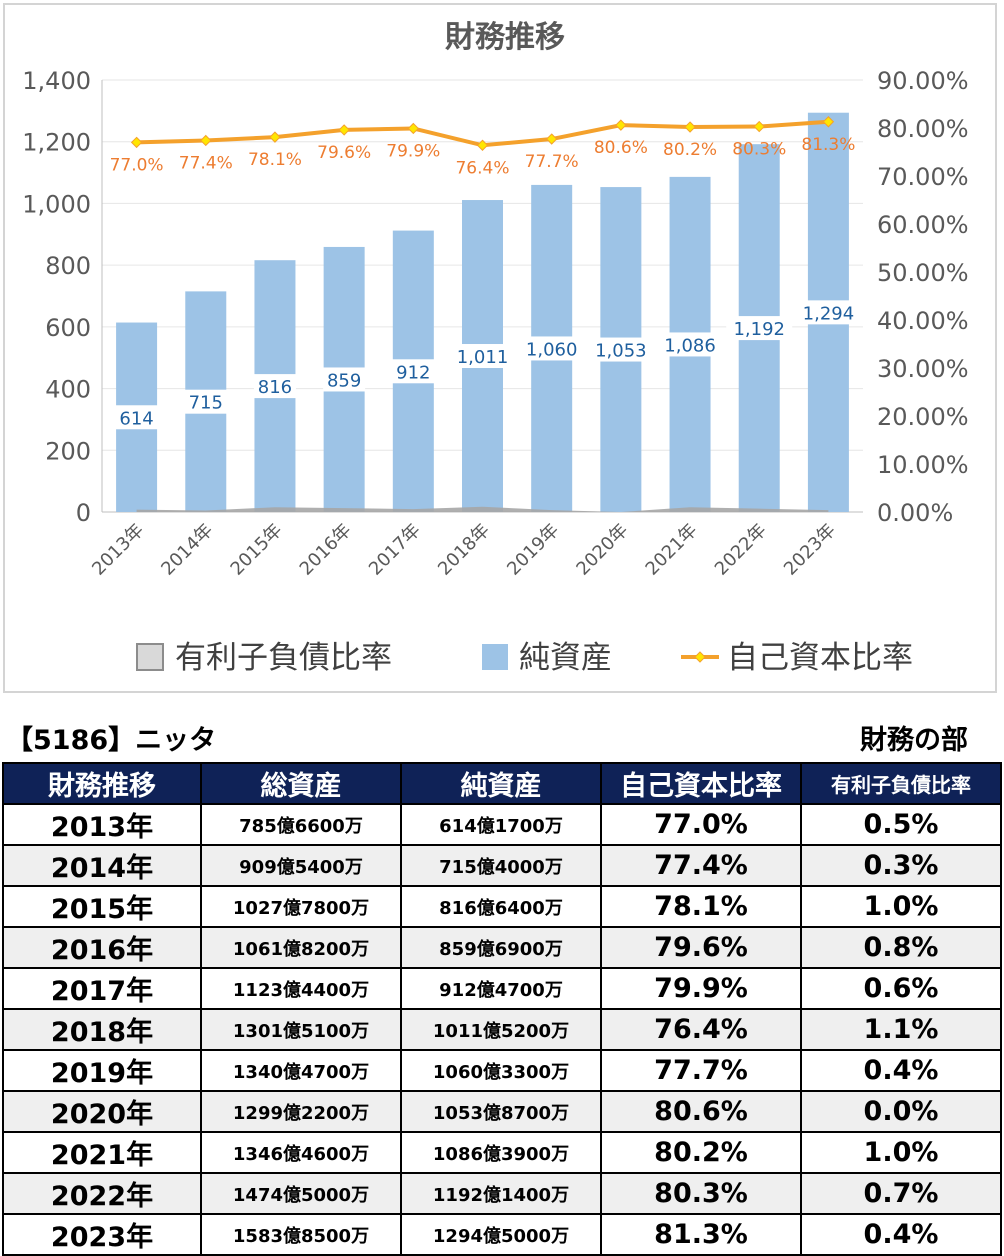 The width and height of the screenshot is (1004, 1256). I want to click on cell-total-assets: 1340億4700万, so click(301, 1070).